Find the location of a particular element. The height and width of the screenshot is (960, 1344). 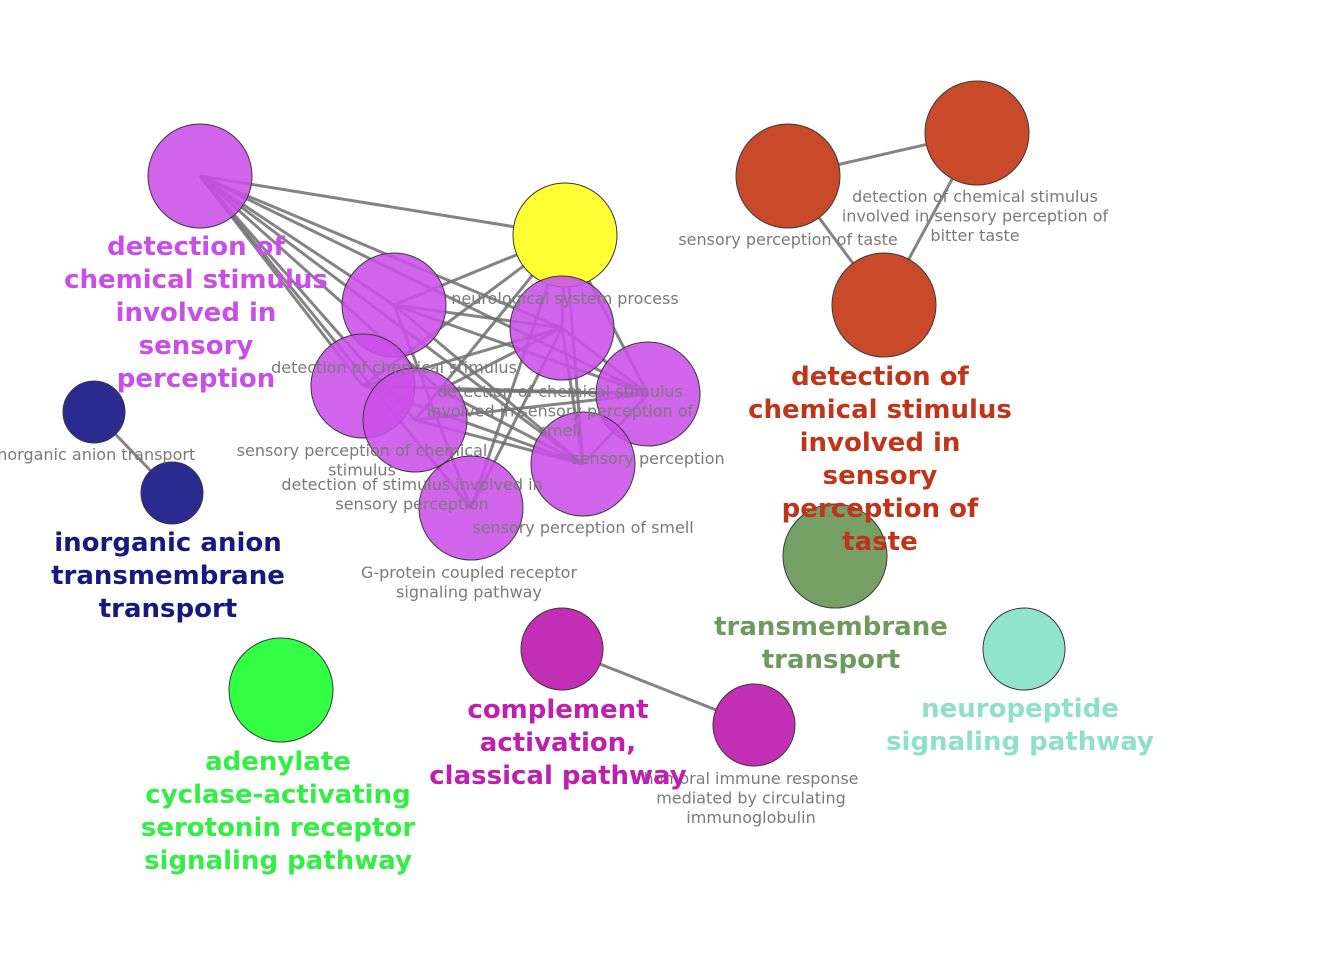

complement-activation-node is located at coordinates (562, 649).